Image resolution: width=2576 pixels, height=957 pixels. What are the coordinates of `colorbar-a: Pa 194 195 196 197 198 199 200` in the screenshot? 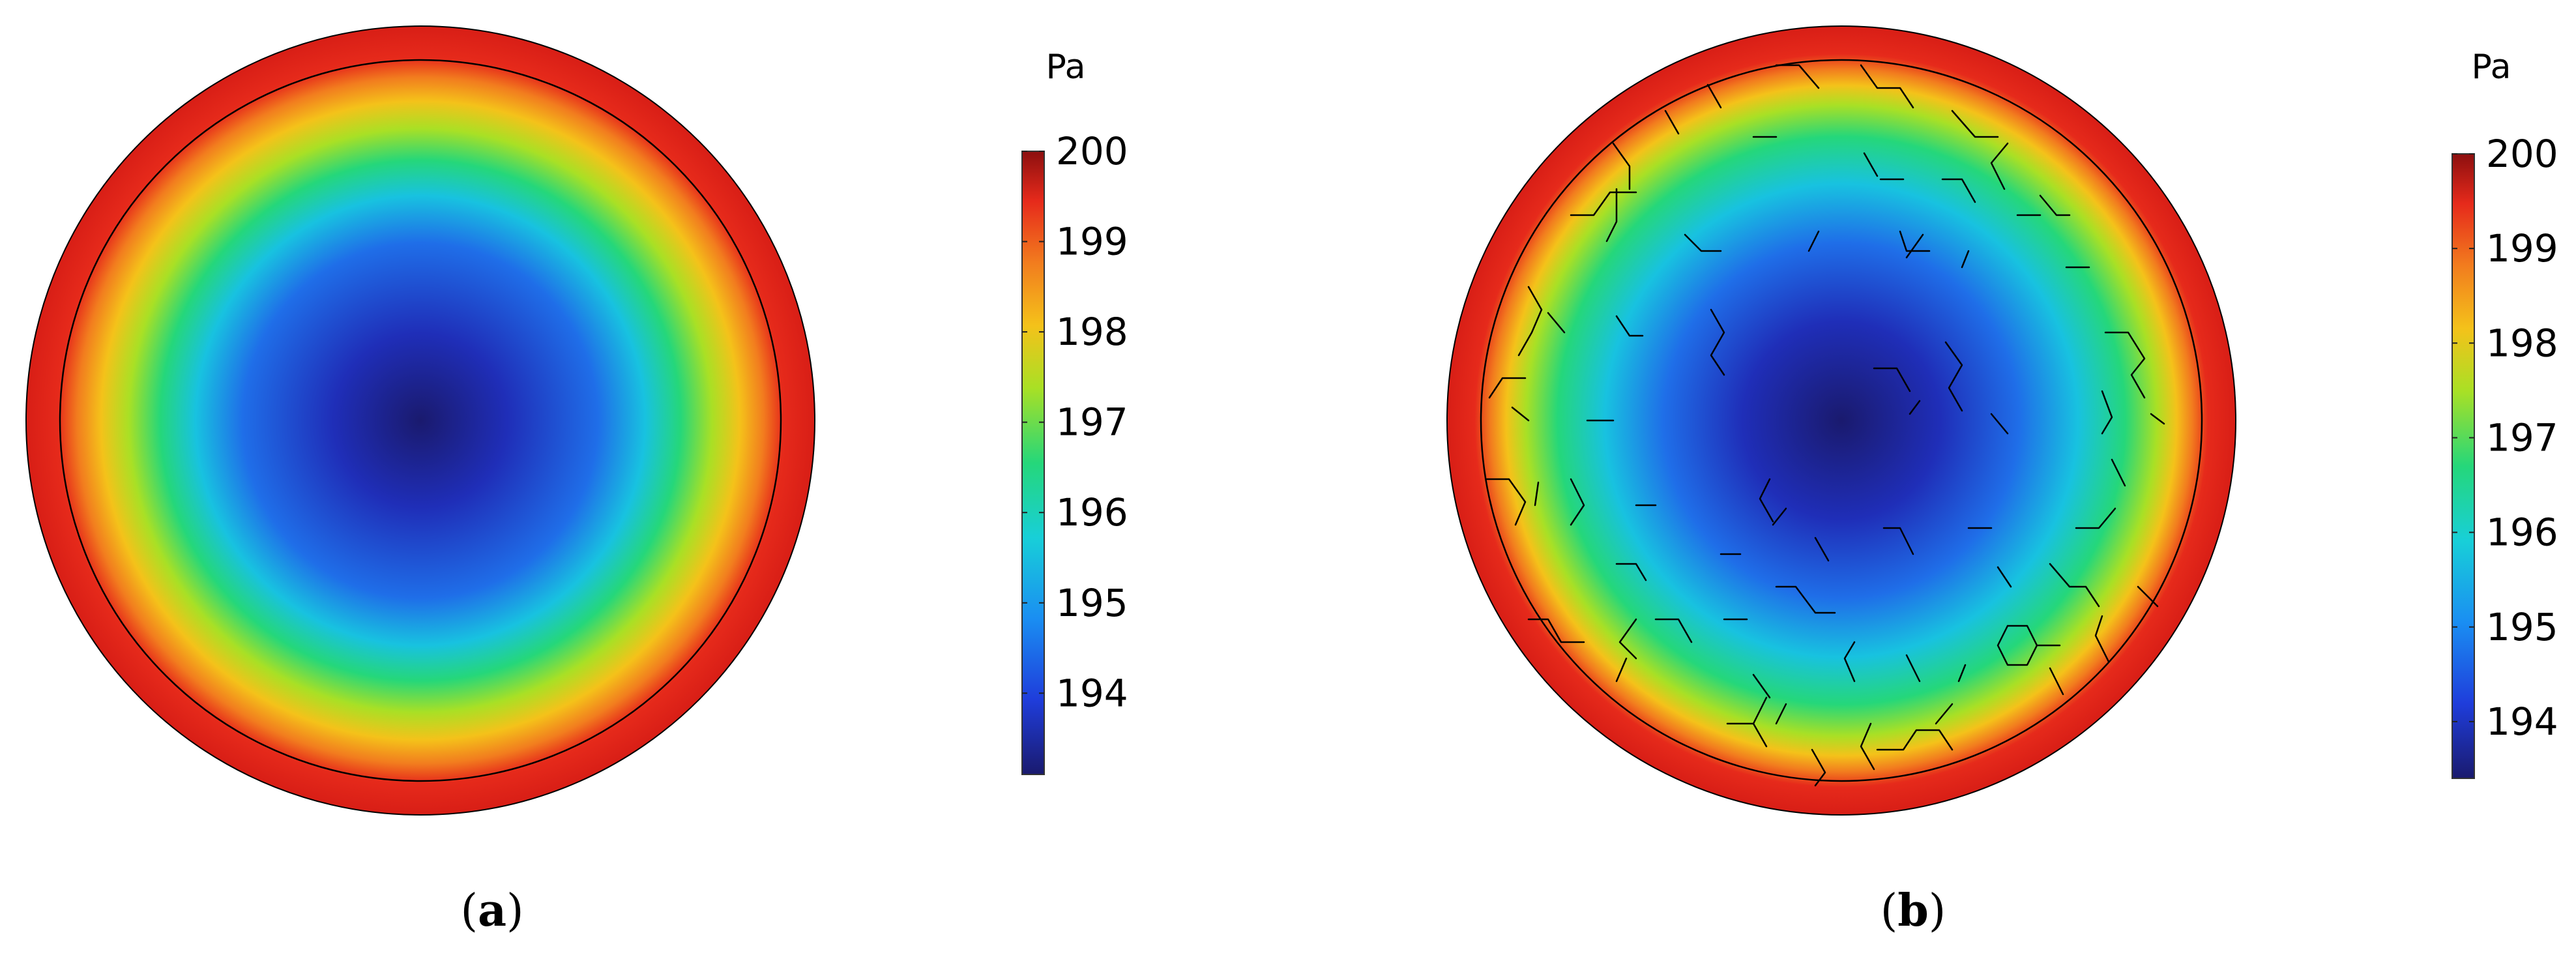 It's located at (1074, 411).